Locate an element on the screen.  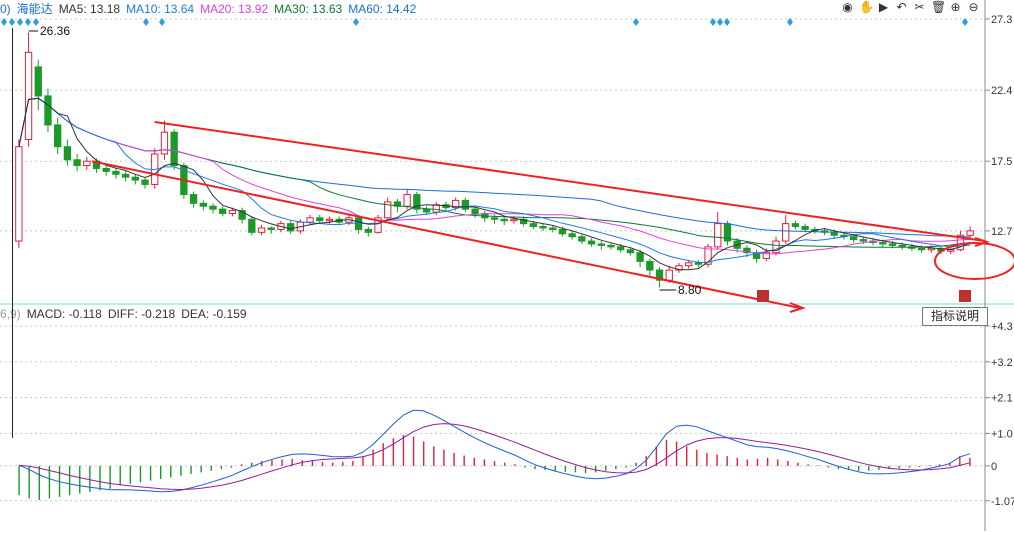
trendline-arrow-upper is located at coordinates (982, 242).